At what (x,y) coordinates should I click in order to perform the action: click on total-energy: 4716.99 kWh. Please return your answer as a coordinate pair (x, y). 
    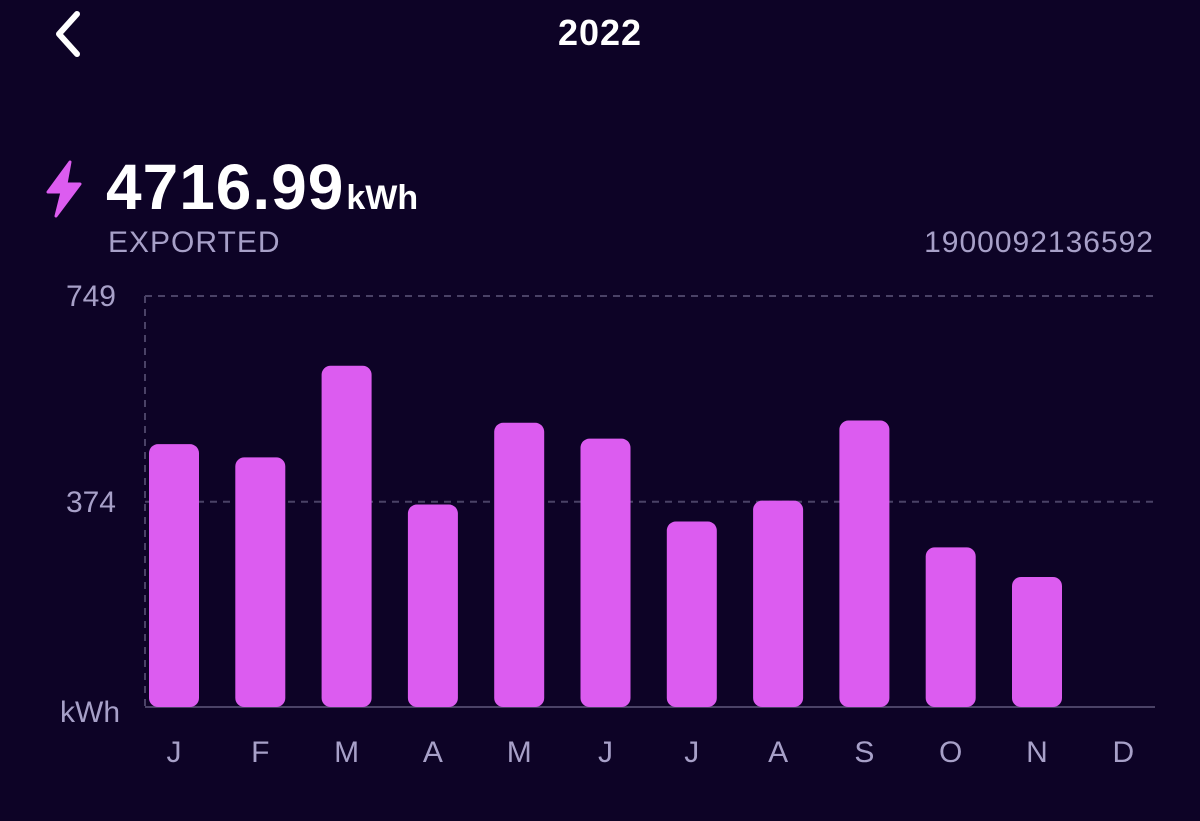
    Looking at the image, I should click on (262, 187).